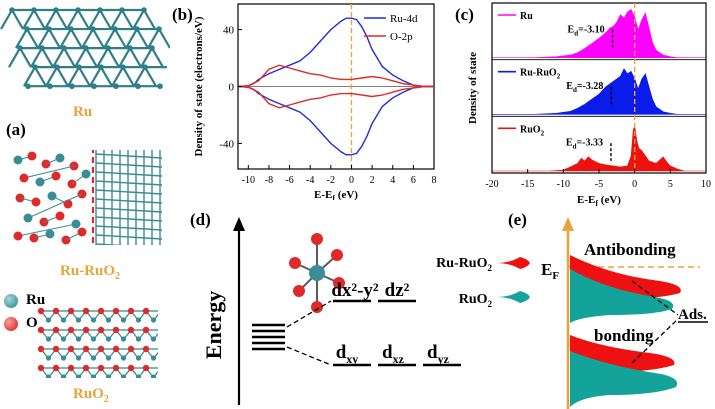  Describe the element at coordinates (630, 249) in the screenshot. I see `antibonding-label: Antibonding` at that location.